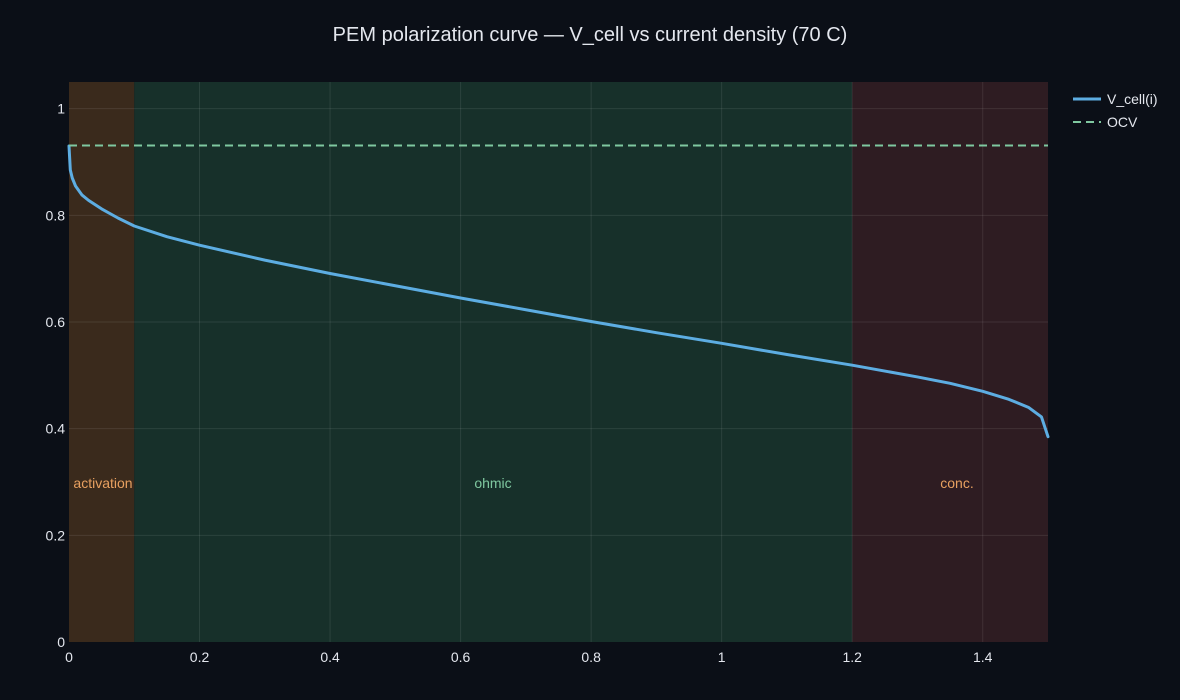 The width and height of the screenshot is (1180, 700). Describe the element at coordinates (61, 109) in the screenshot. I see `y-tick-label: 1` at that location.